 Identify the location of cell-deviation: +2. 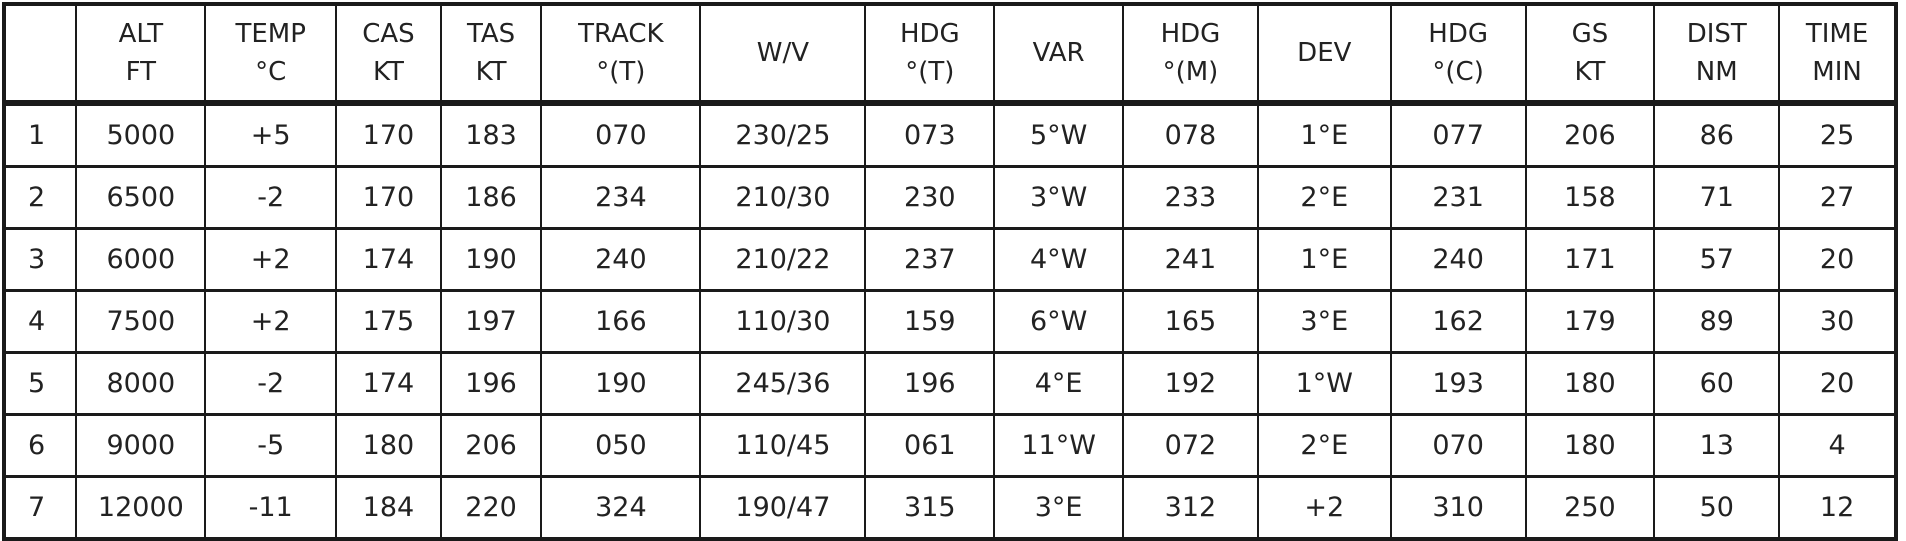
(1324, 508).